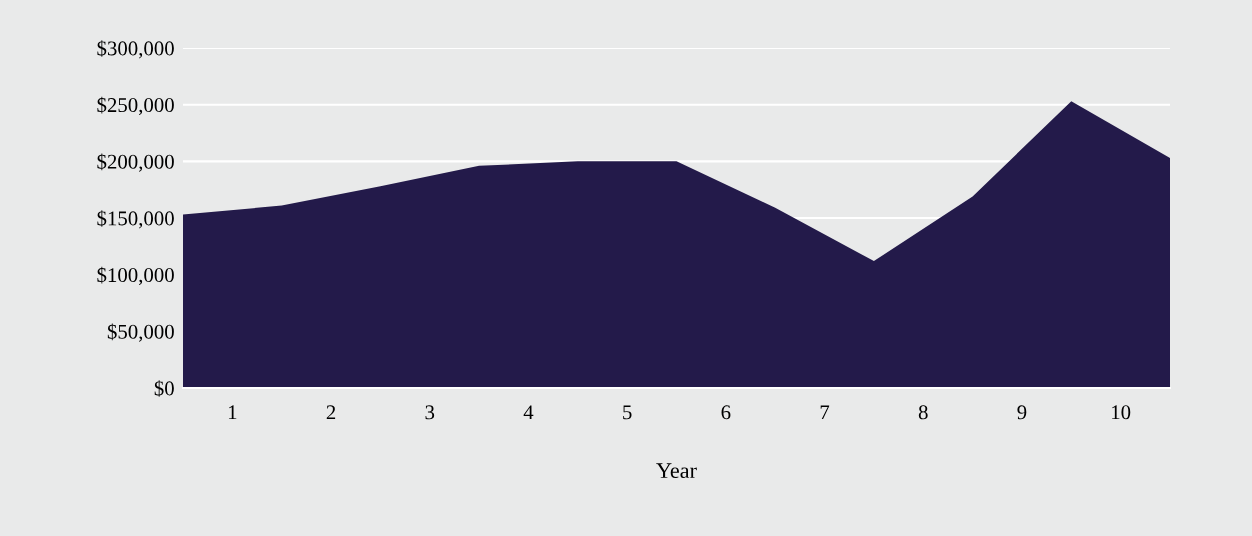 Image resolution: width=1252 pixels, height=536 pixels. What do you see at coordinates (1022, 412) in the screenshot?
I see `x-tick-label: 9` at bounding box center [1022, 412].